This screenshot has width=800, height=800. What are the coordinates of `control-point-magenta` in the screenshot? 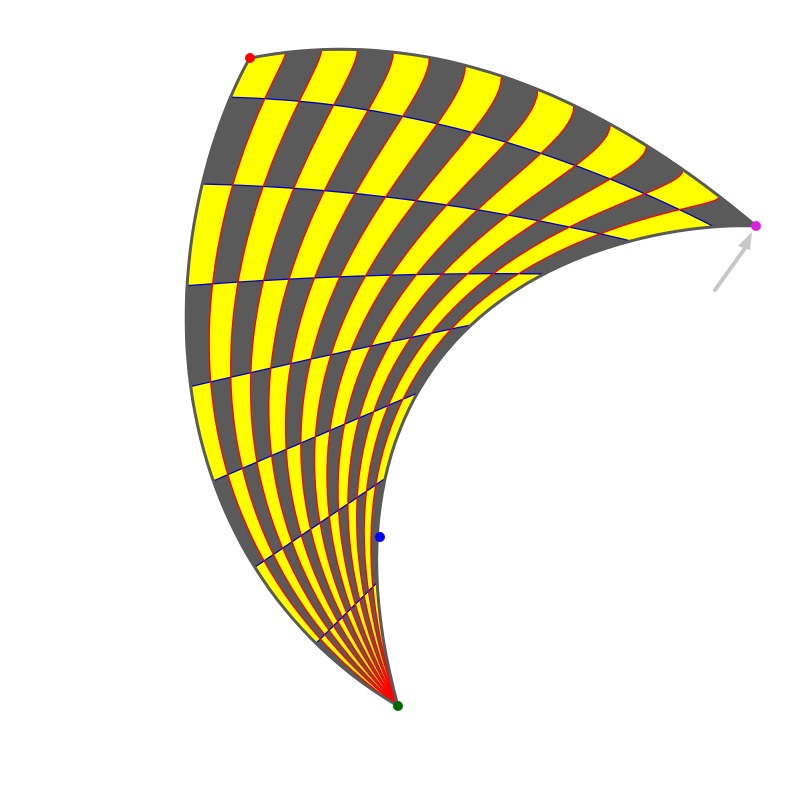 It's located at (756, 226).